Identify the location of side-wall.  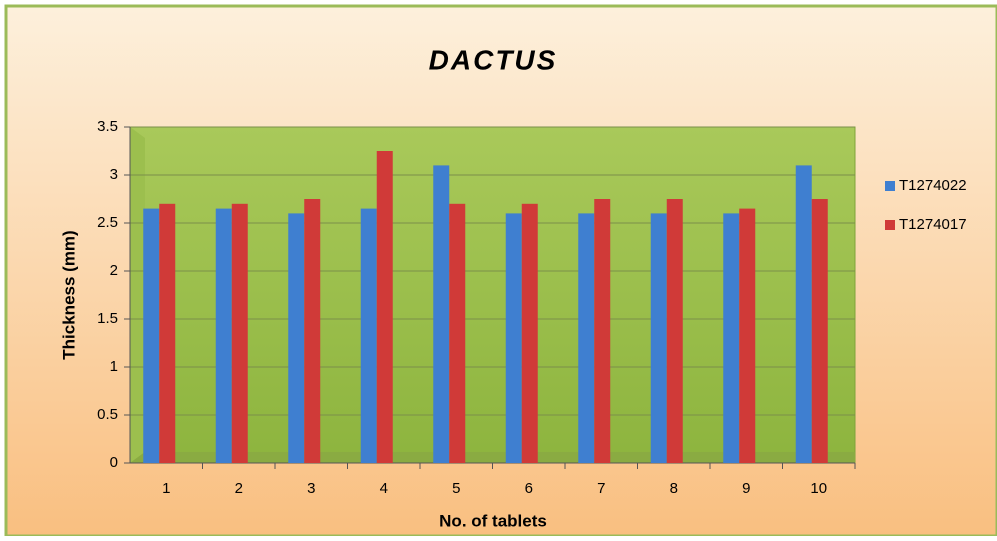
(137, 295).